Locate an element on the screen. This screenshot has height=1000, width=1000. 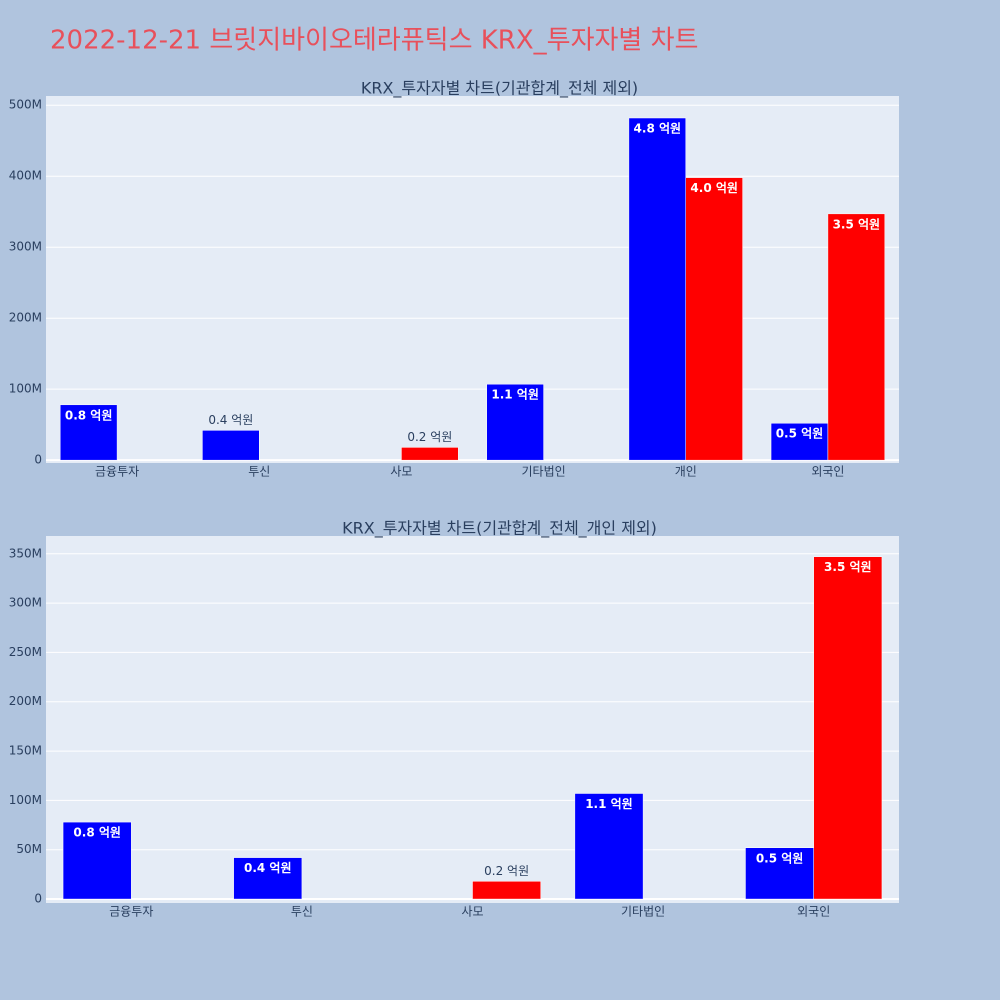
page-title: 2022-12-21 브릿지바이오테라퓨틱스 KRX_투자자별 차트 is located at coordinates (374, 41).